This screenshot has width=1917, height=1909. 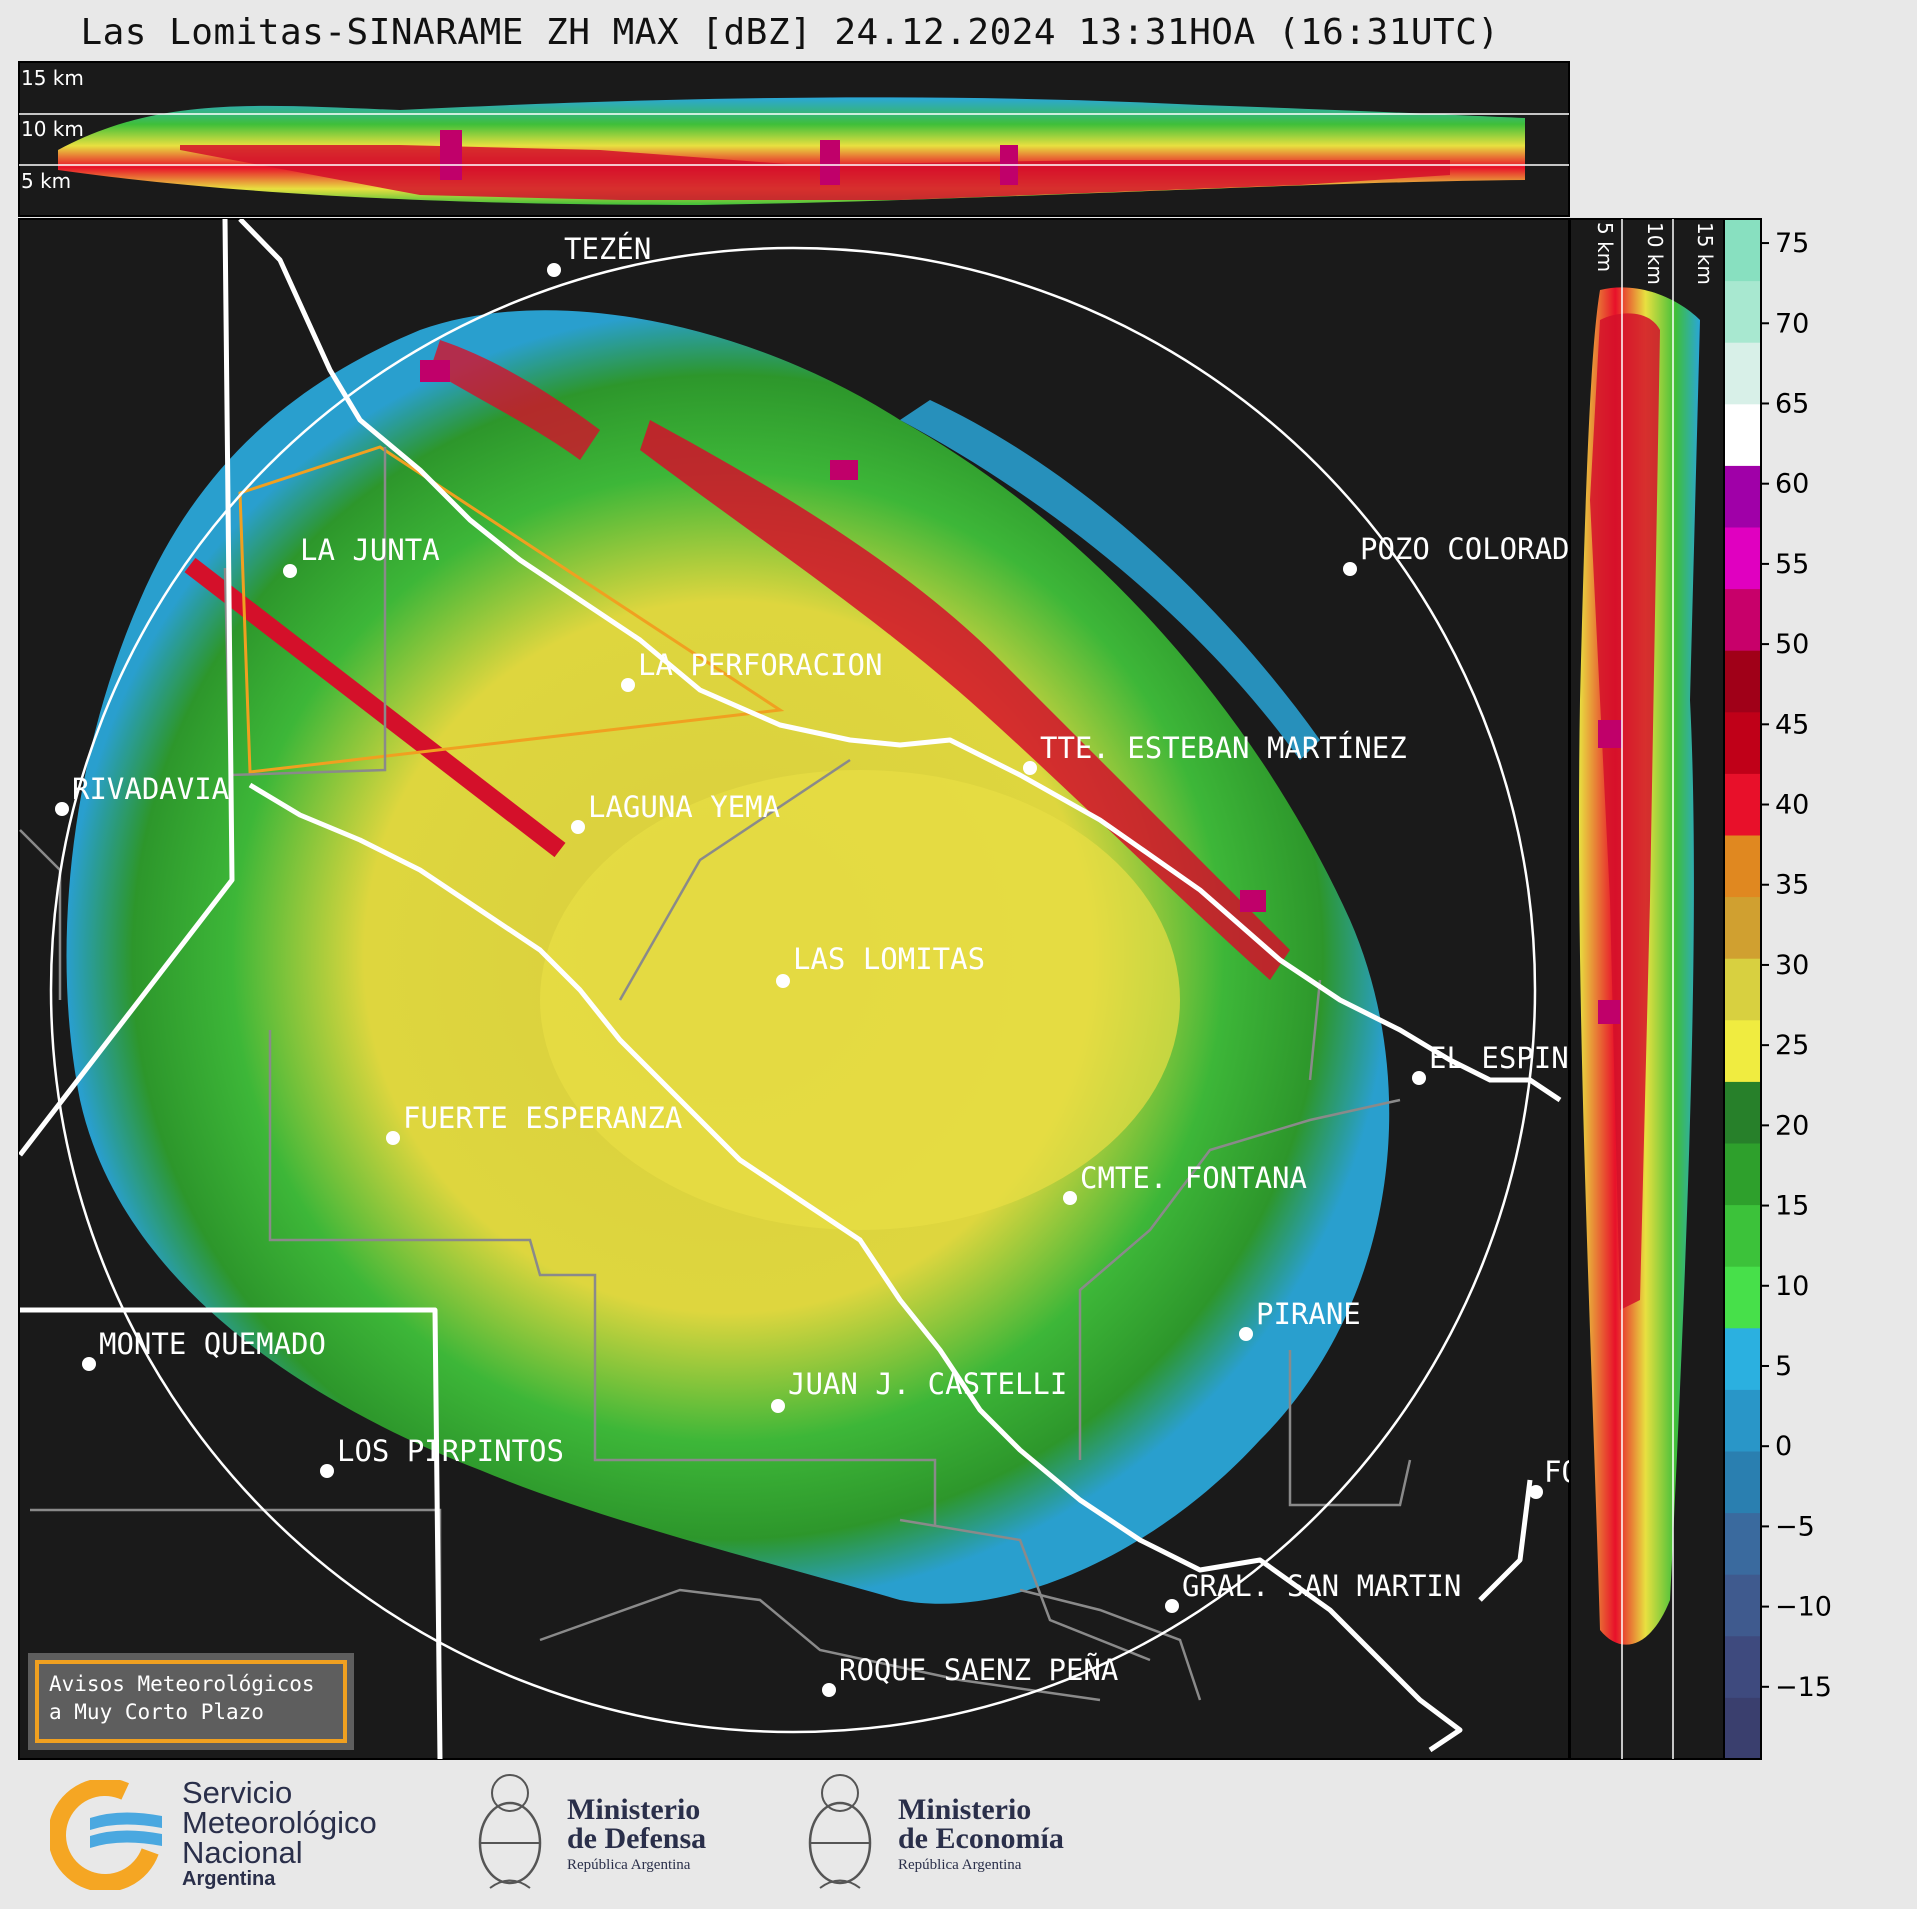 What do you see at coordinates (760, 665) in the screenshot?
I see `place-label-la-perforacion: LA PERFORACION` at bounding box center [760, 665].